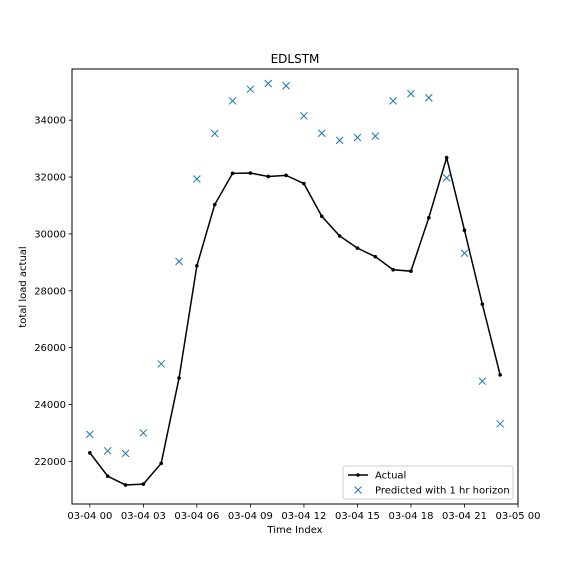 This screenshot has height=576, width=576. Describe the element at coordinates (295, 59) in the screenshot. I see `chart-title: EDLSTM` at that location.